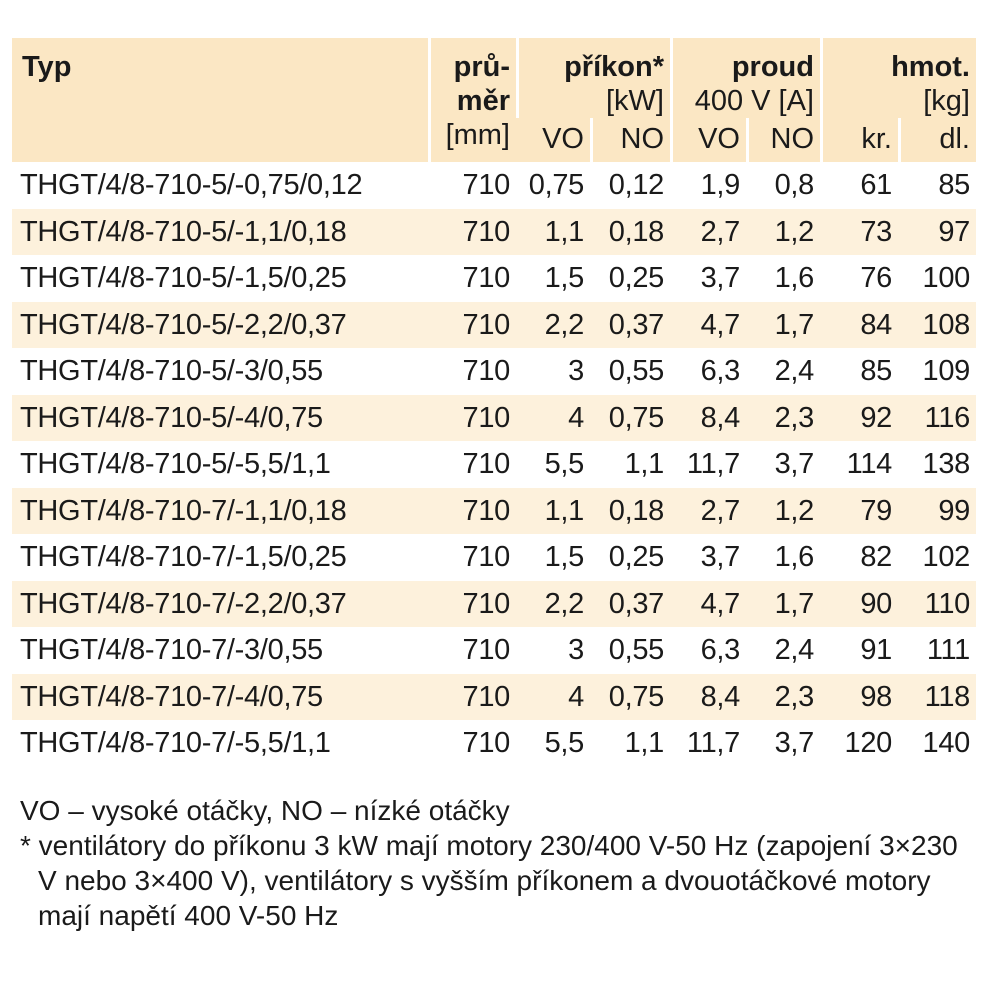 This screenshot has width=1000, height=1000. I want to click on cell-prikon-vo: 0,75, so click(556, 185).